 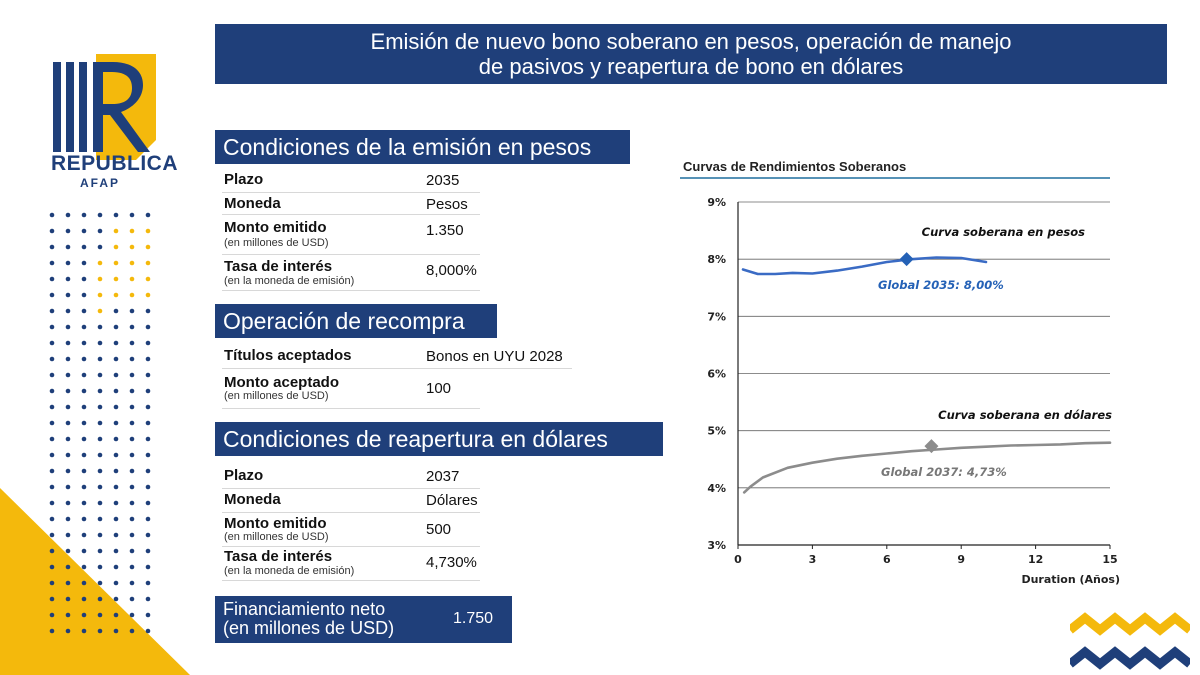 I want to click on dolares-moneda-value: Dólares, so click(x=452, y=500).